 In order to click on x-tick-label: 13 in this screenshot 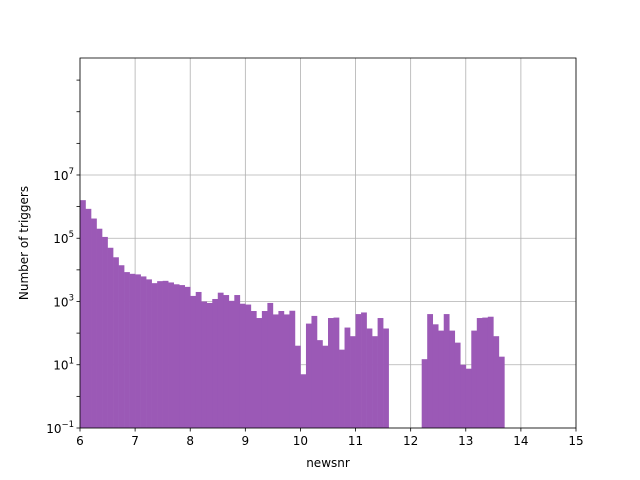, I will do `click(465, 441)`.